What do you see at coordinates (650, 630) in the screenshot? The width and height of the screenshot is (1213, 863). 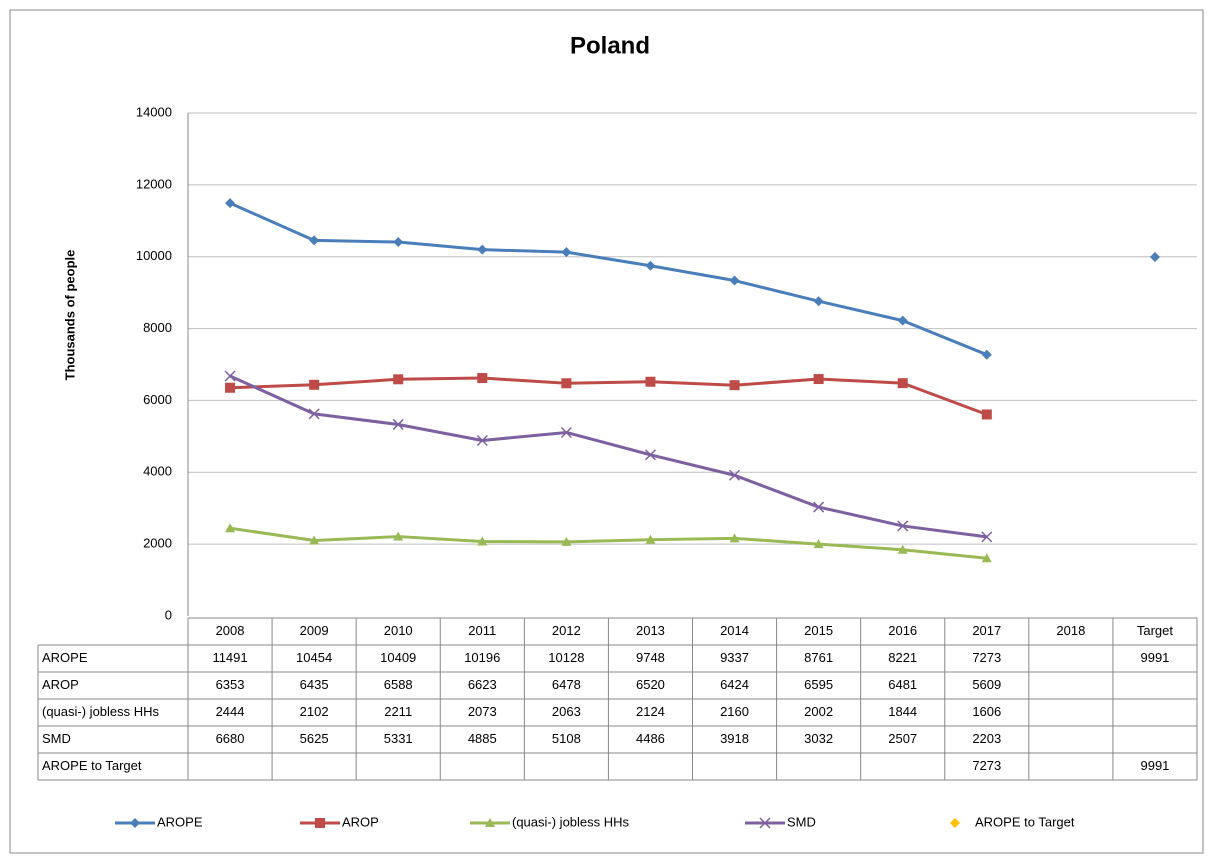 I see `x-tick-label: 2013` at bounding box center [650, 630].